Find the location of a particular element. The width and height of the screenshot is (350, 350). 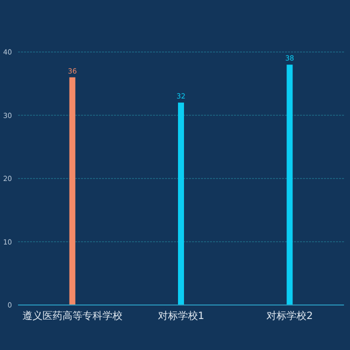

x-tick-label: 对标学校1 is located at coordinates (181, 316).